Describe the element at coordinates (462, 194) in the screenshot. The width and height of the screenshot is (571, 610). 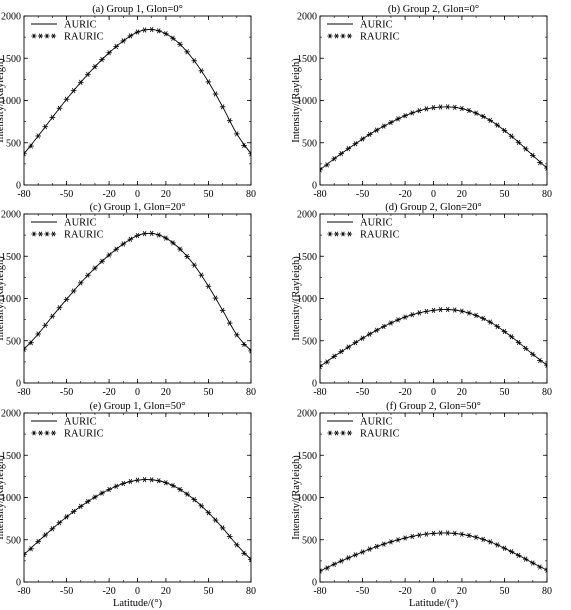
I see `x-tick-label: 20` at that location.